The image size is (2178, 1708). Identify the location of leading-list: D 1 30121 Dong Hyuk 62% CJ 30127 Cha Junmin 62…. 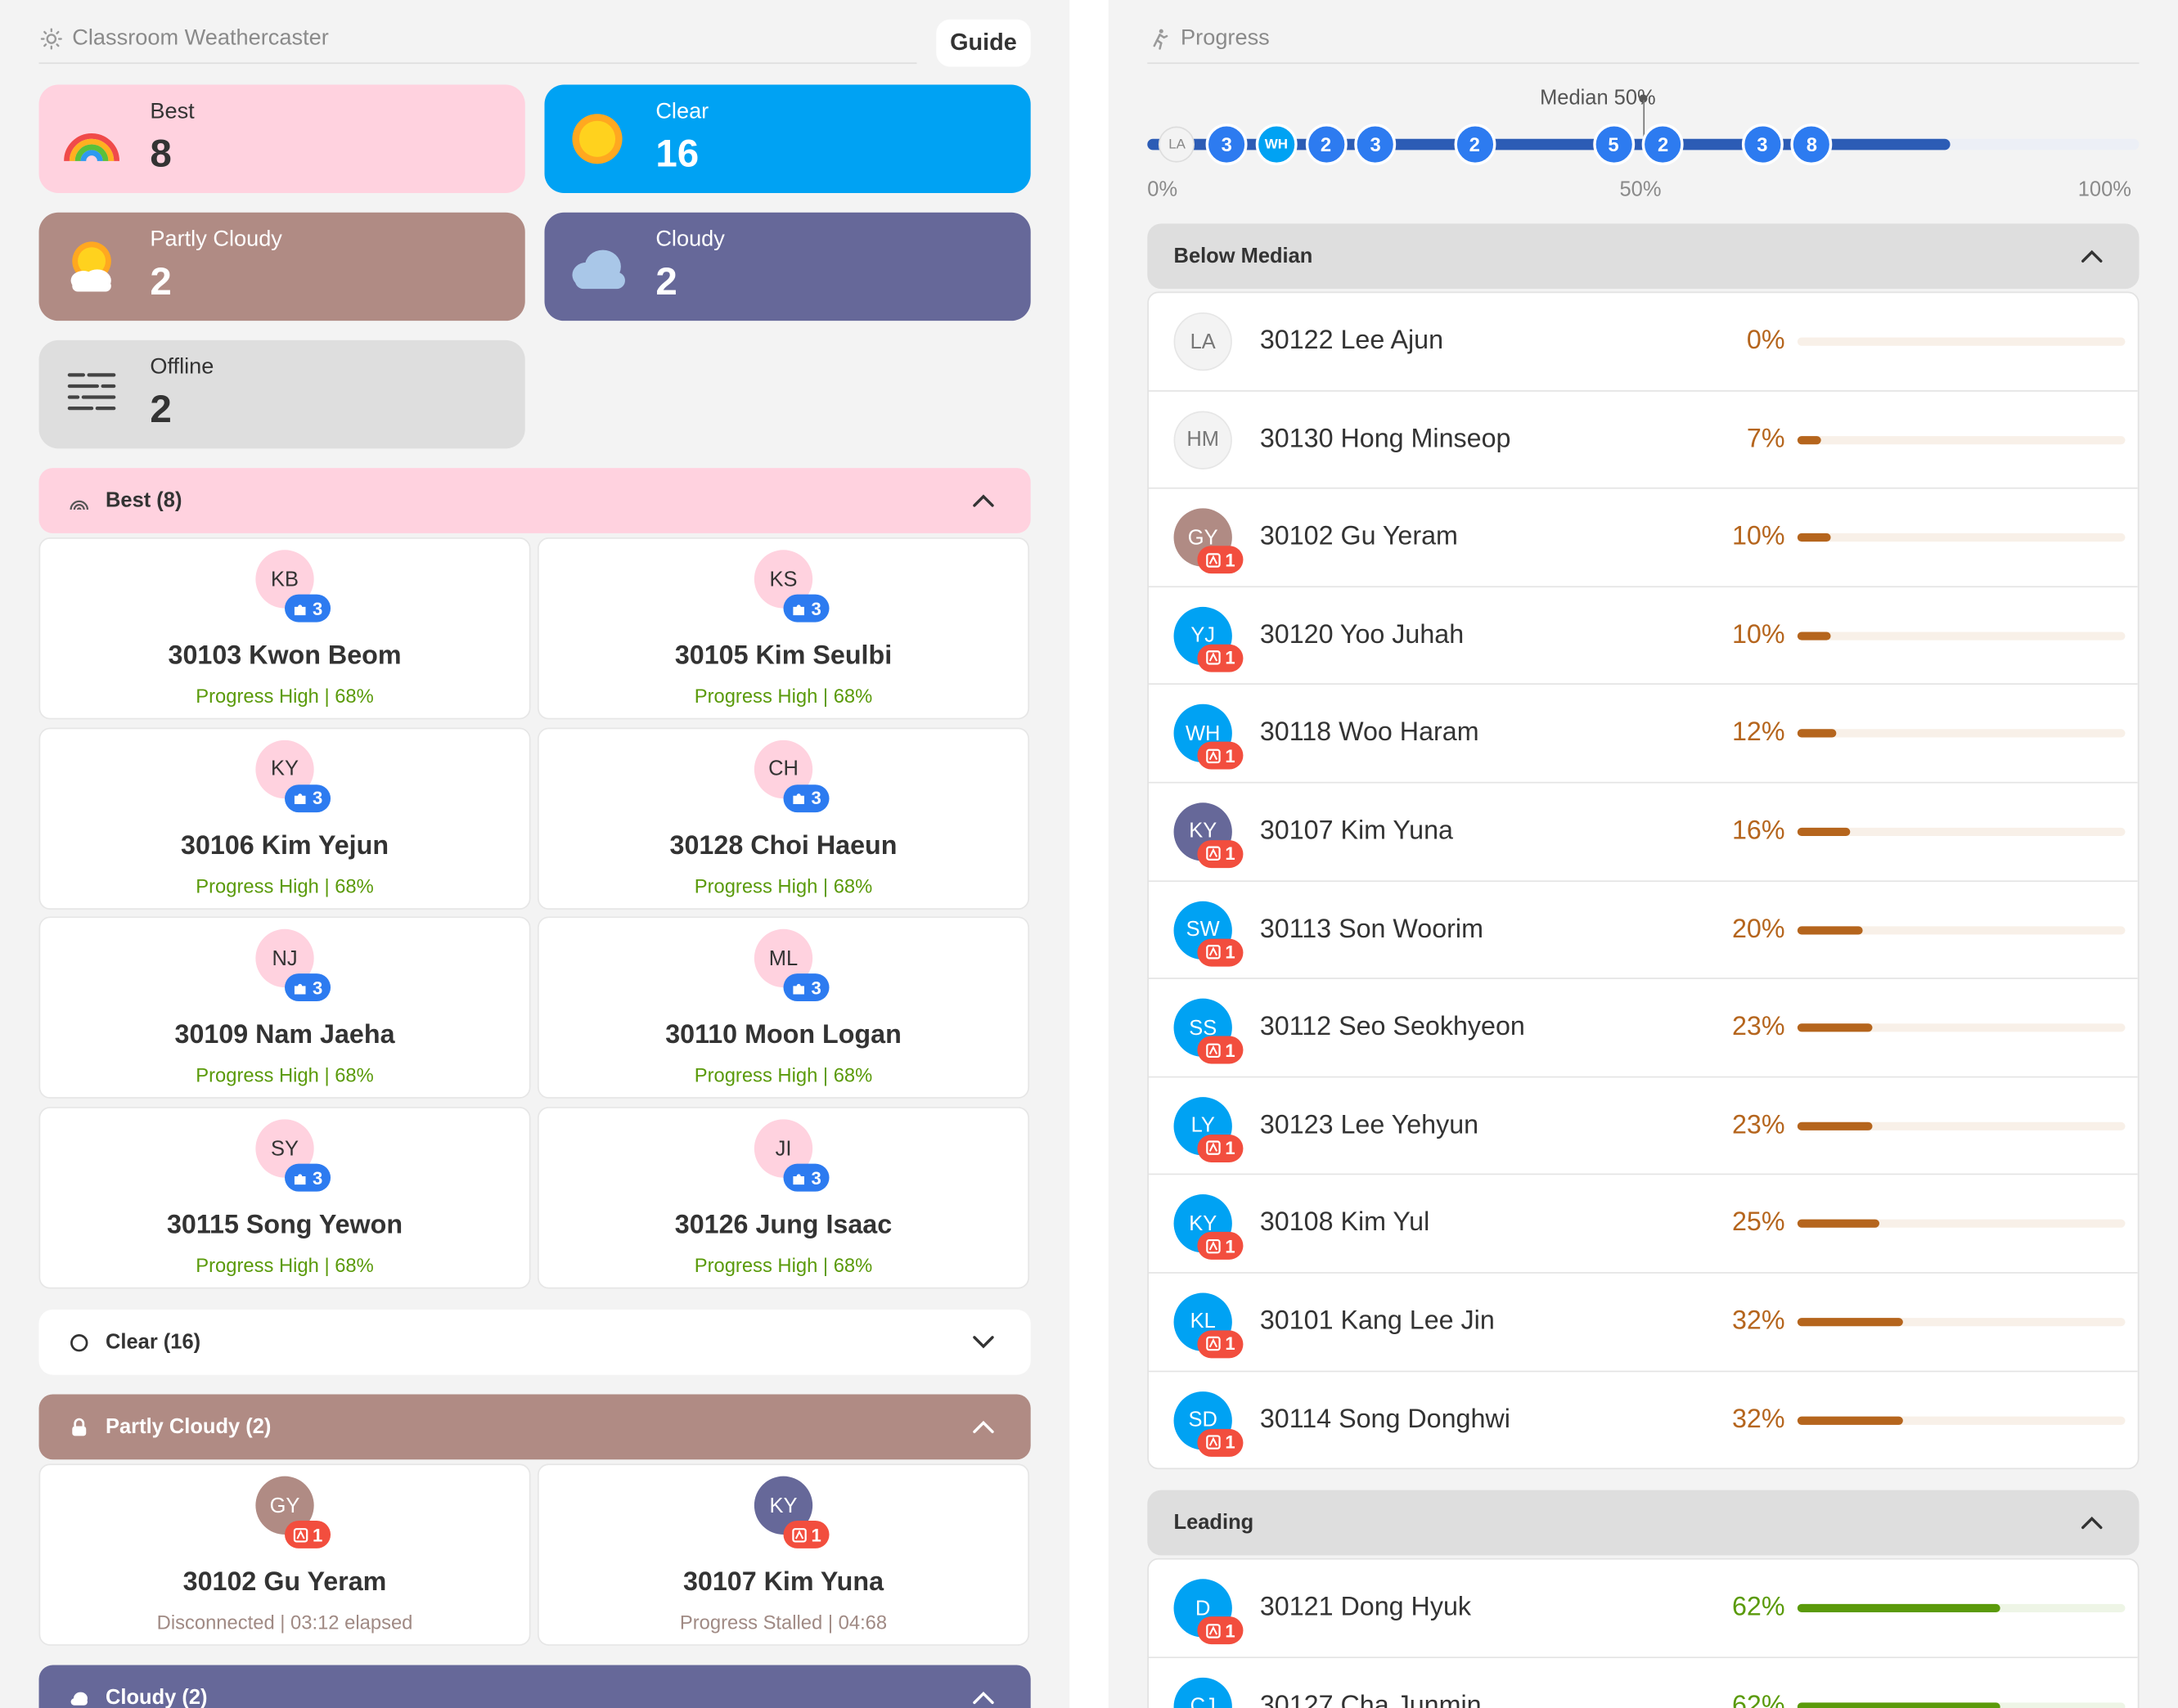
(1644, 1633).